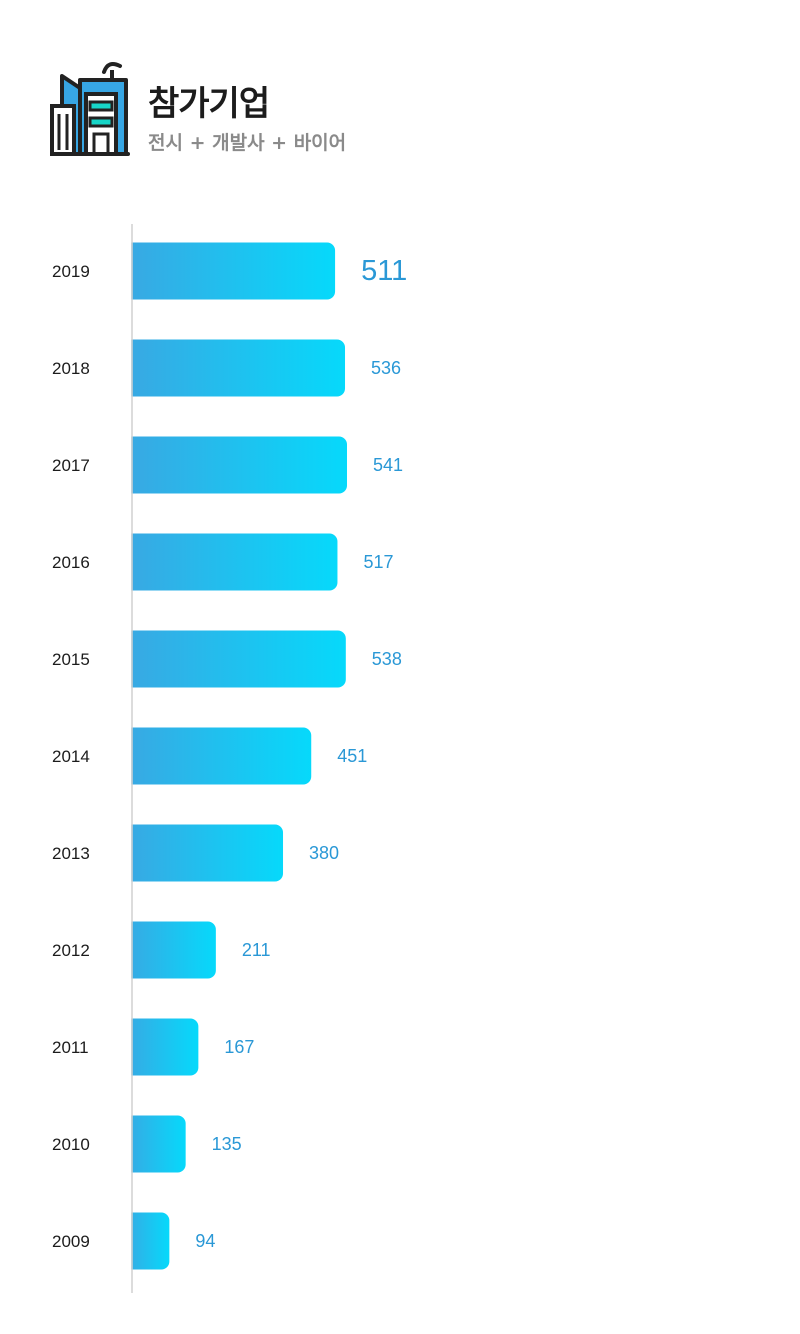 The height and width of the screenshot is (1334, 800). Describe the element at coordinates (71, 562) in the screenshot. I see `year-label-2016: 2016` at that location.